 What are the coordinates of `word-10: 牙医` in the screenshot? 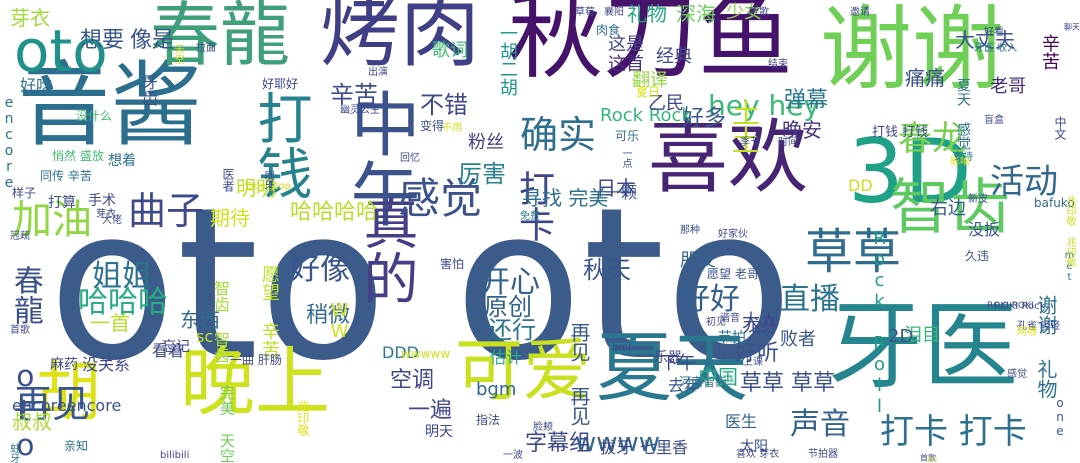 It's located at (923, 347).